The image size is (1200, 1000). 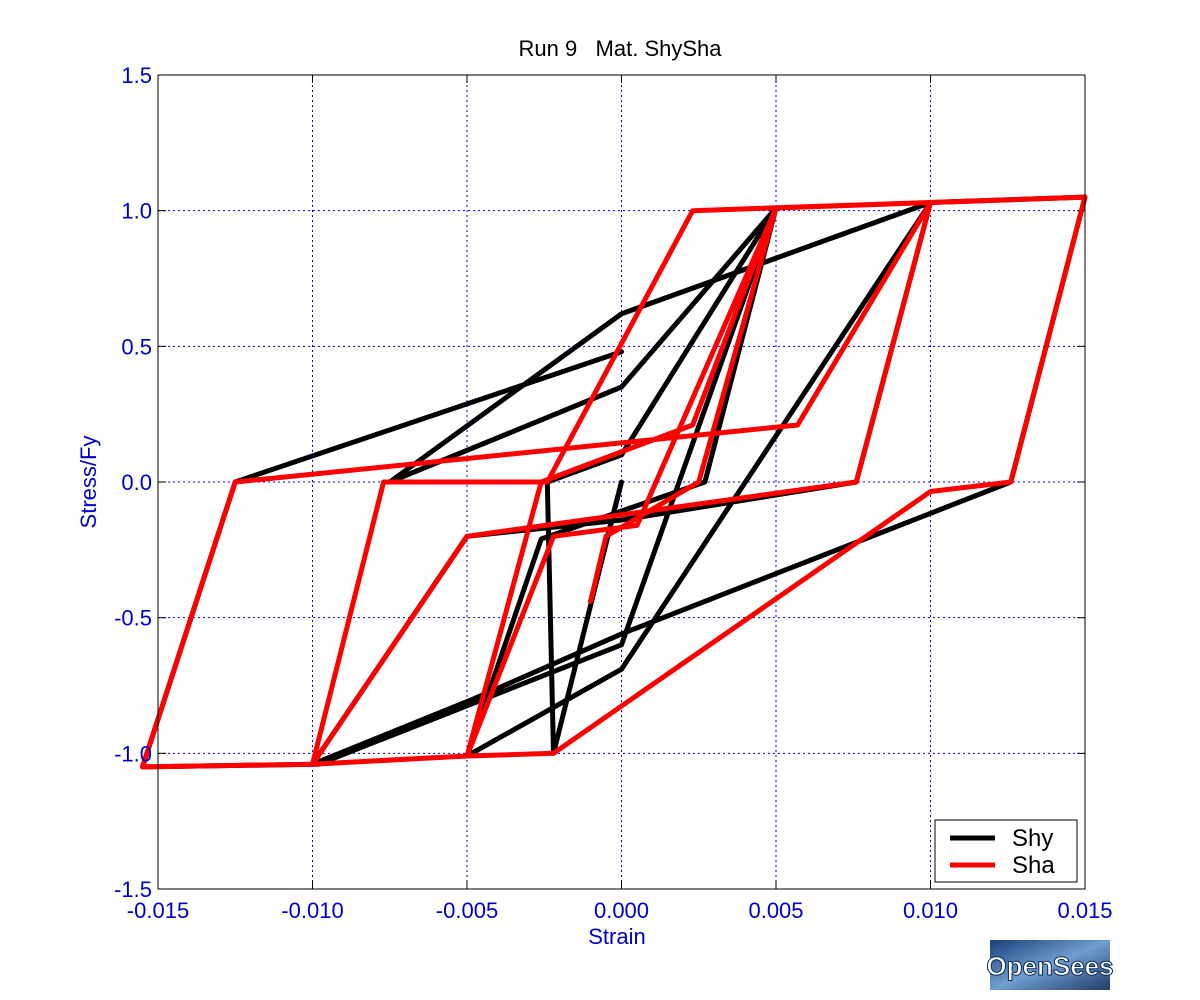 I want to click on logo-text: OpenSees, so click(x=1049, y=966).